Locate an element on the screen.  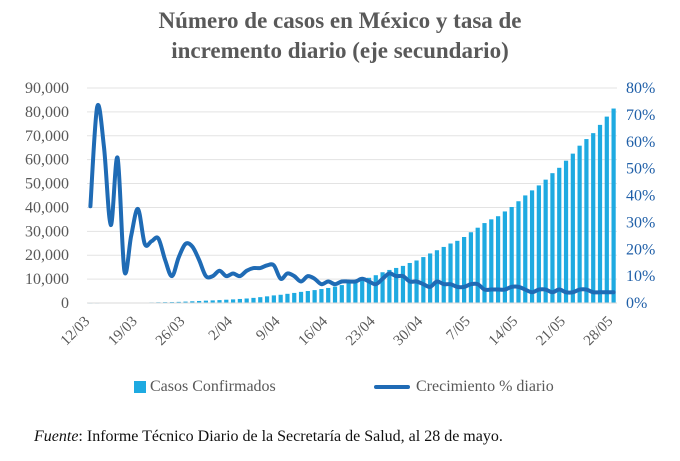
x-tick-label: 28/05 is located at coordinates (598, 331).